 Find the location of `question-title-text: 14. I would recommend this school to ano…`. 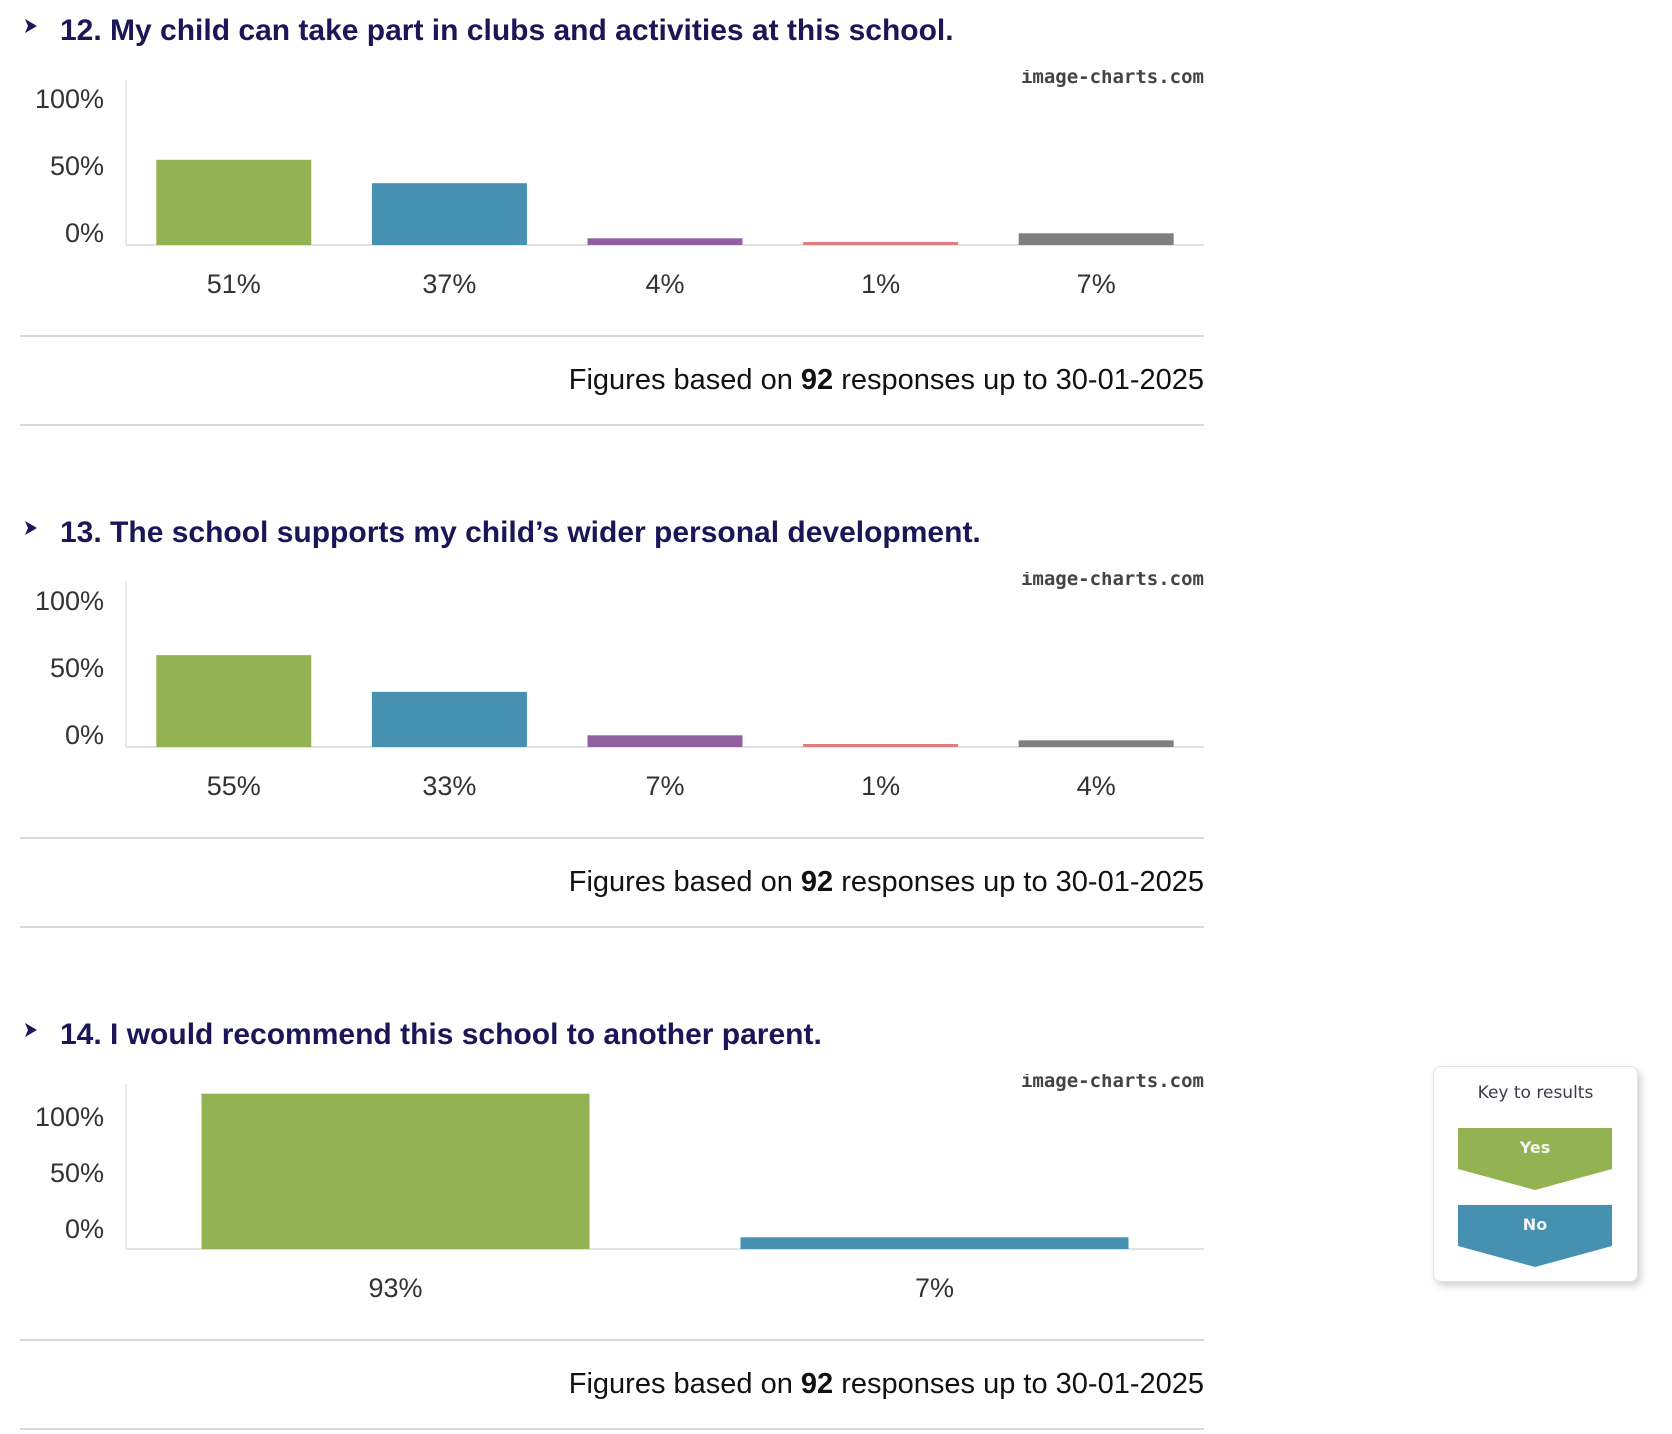

question-title-text: 14. I would recommend this school to ano… is located at coordinates (441, 1034).